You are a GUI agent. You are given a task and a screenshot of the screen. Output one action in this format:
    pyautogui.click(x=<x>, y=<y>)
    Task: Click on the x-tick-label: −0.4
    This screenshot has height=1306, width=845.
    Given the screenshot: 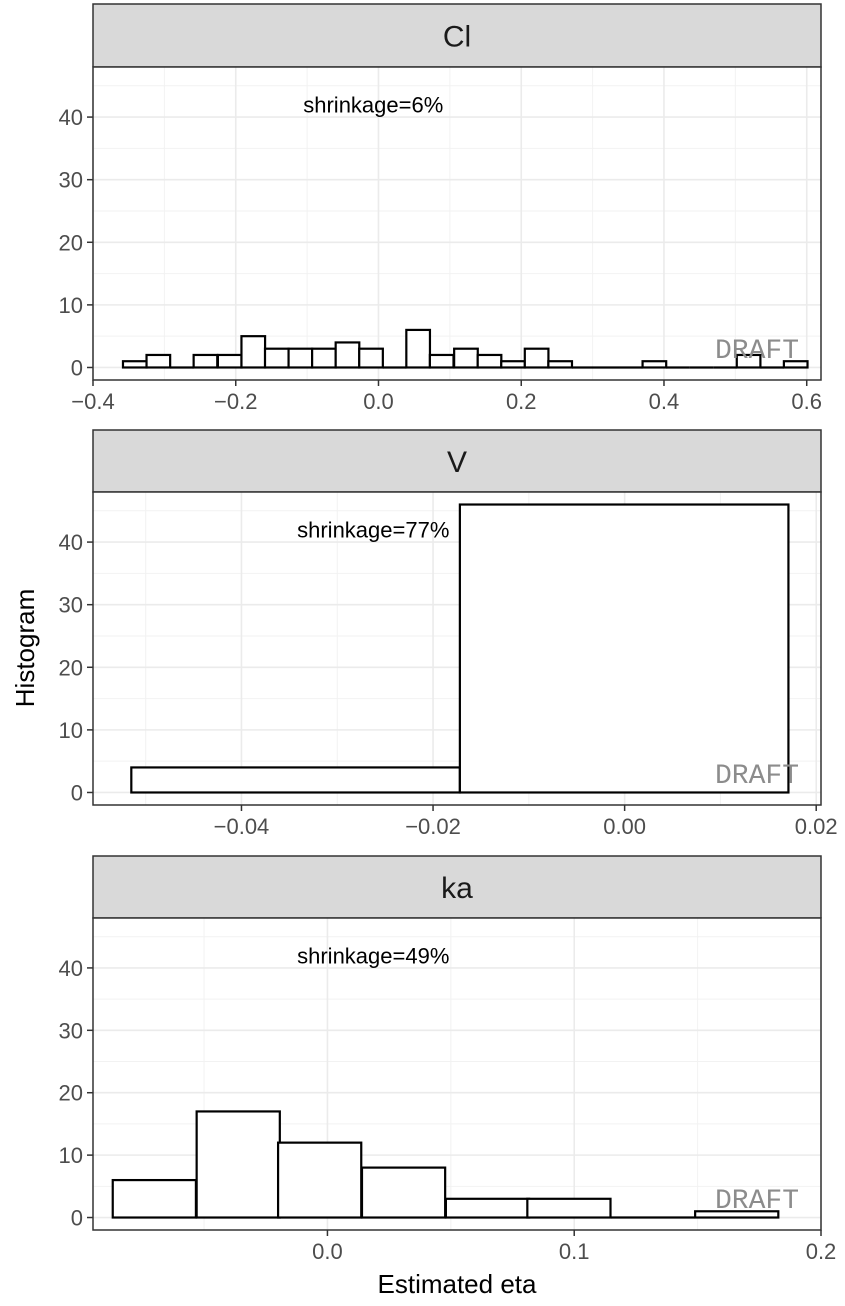 What is the action you would take?
    pyautogui.click(x=92, y=401)
    